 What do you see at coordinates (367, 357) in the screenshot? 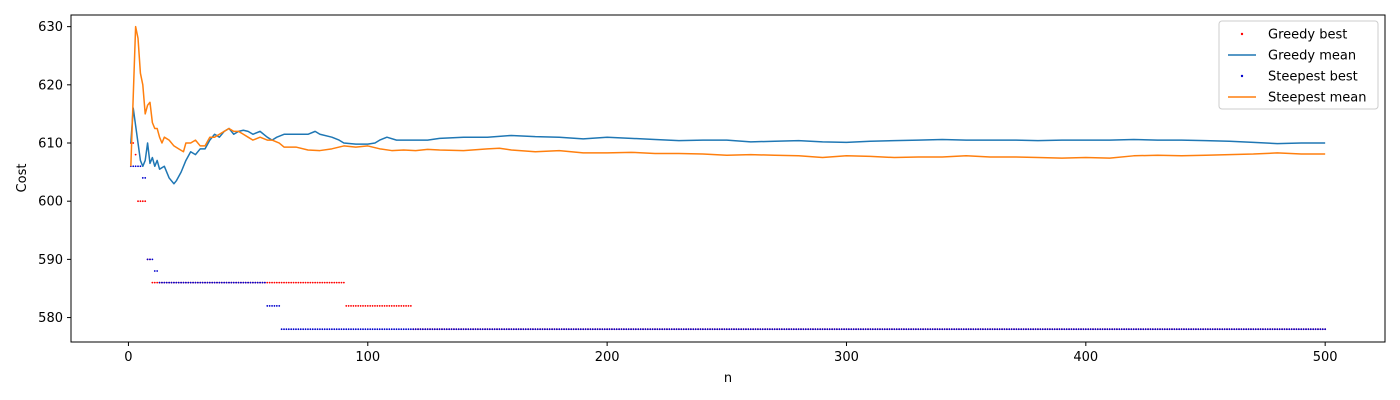
I see `x-tick-label: 100` at bounding box center [367, 357].